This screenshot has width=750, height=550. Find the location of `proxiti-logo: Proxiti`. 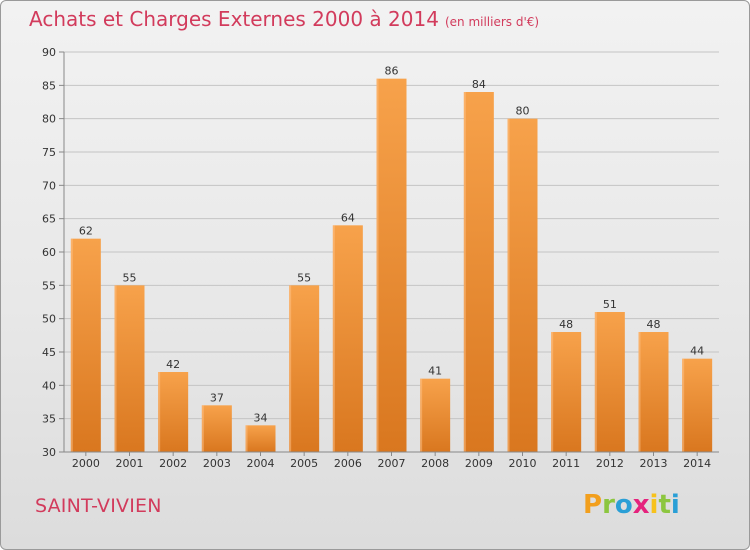

proxiti-logo: Proxiti is located at coordinates (631, 505).